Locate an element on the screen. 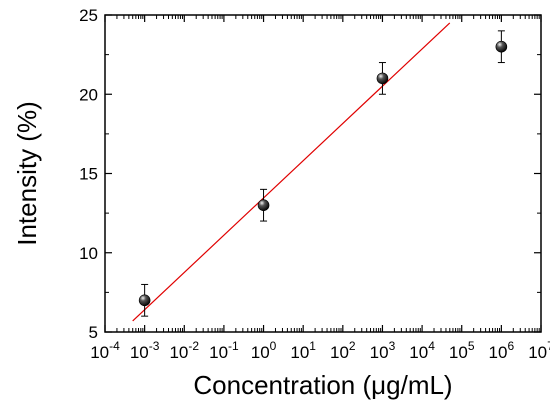 This screenshot has height=408, width=550. x-tick-label: 10⁷ is located at coordinates (539, 350).